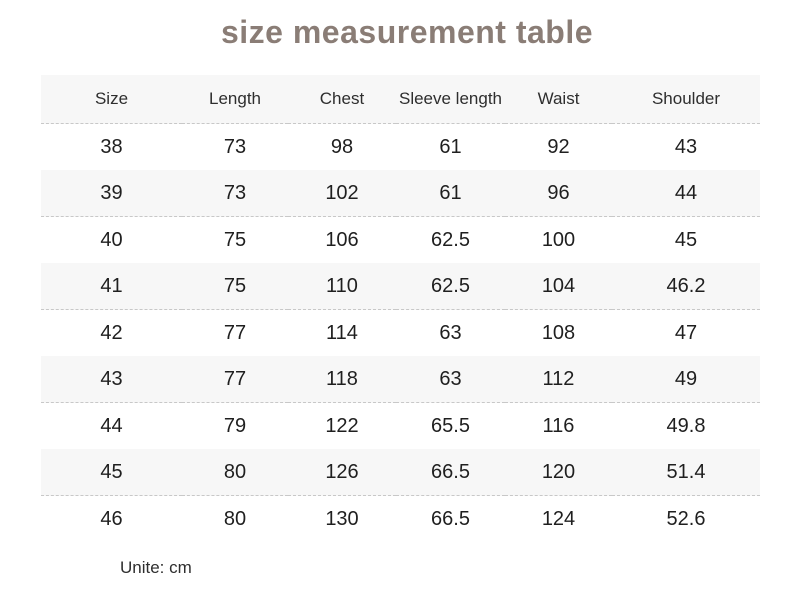  Describe the element at coordinates (558, 425) in the screenshot. I see `cell-waist: 116` at that location.